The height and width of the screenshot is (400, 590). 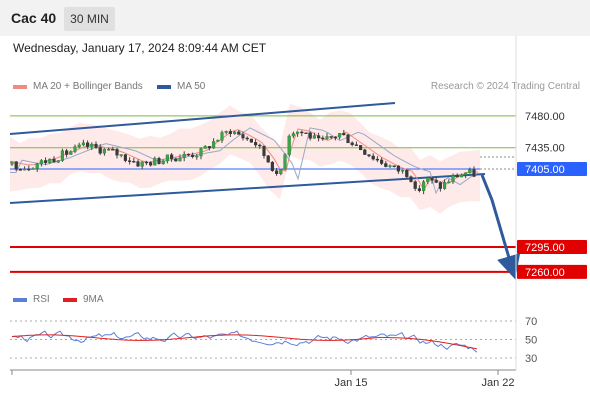 I want to click on rsi-tick-30: 30, so click(x=531, y=359).